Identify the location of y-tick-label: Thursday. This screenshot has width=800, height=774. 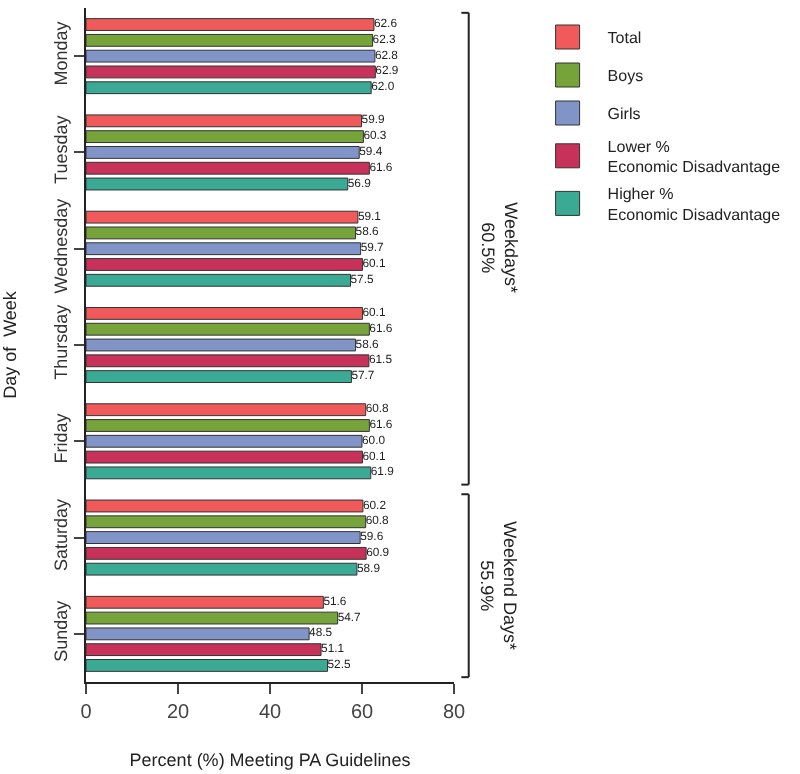
(60, 341).